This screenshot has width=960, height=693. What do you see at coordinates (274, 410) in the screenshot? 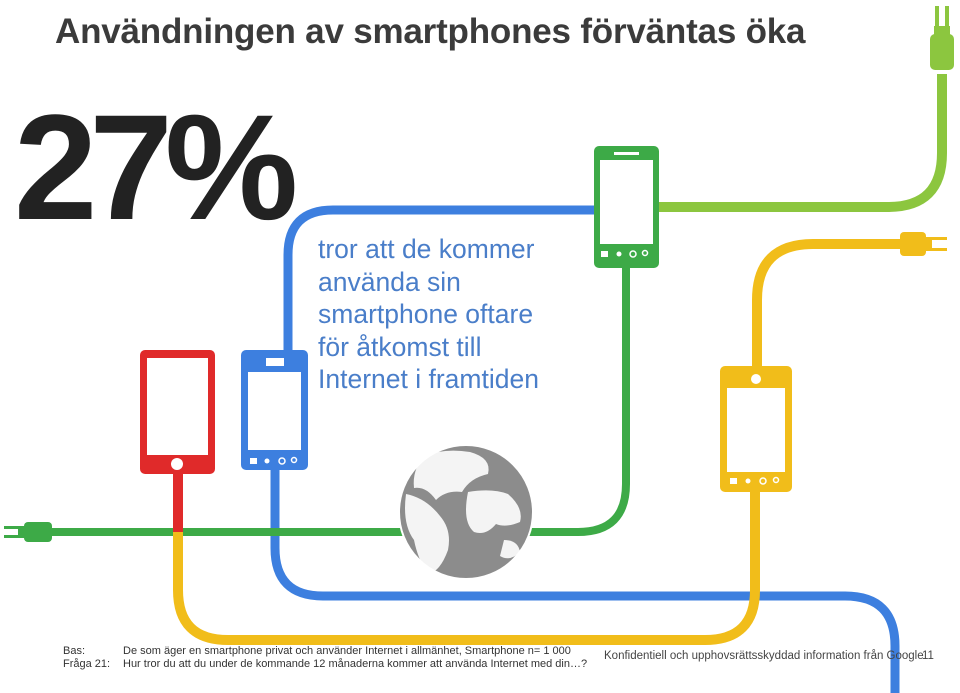
I see `smartphone-icon-blue` at bounding box center [274, 410].